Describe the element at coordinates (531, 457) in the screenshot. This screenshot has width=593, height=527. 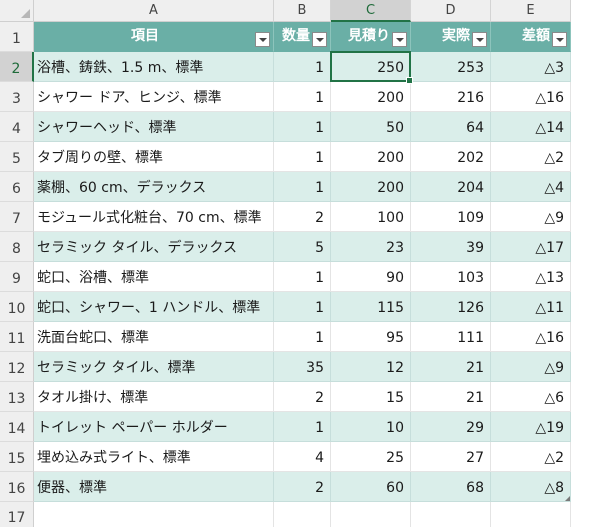
I see `cell-difference: △2` at that location.